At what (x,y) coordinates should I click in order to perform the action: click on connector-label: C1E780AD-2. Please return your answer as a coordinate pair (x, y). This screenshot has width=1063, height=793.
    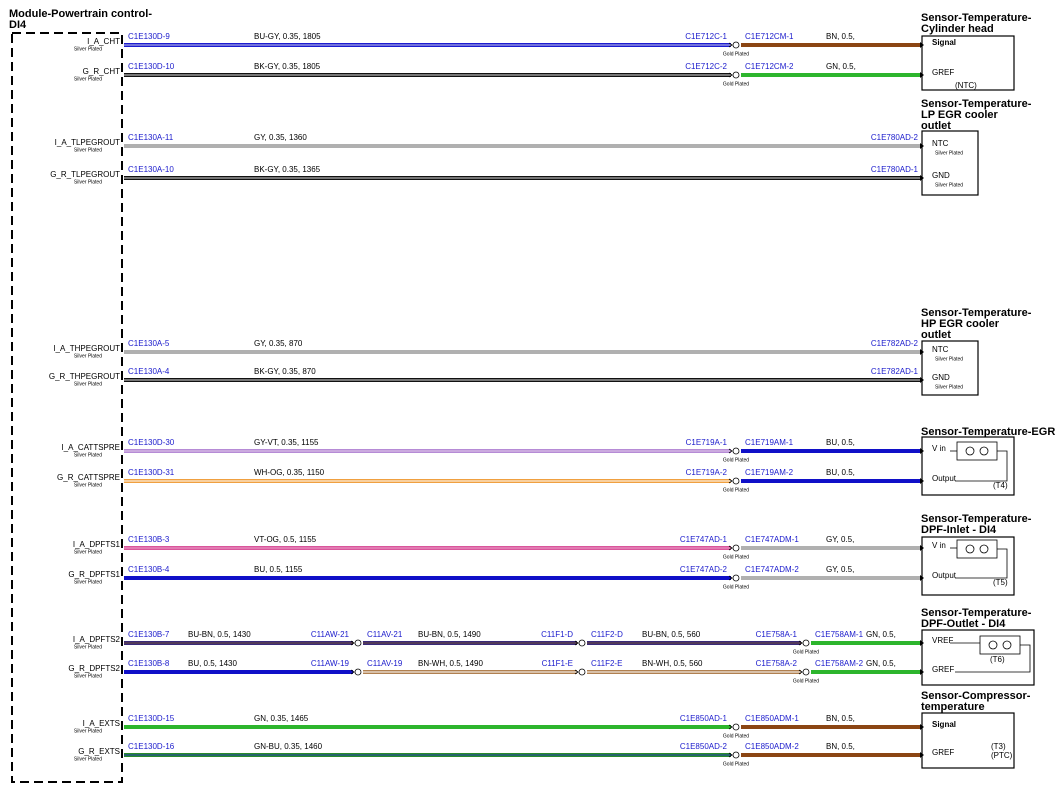
    Looking at the image, I should click on (895, 137).